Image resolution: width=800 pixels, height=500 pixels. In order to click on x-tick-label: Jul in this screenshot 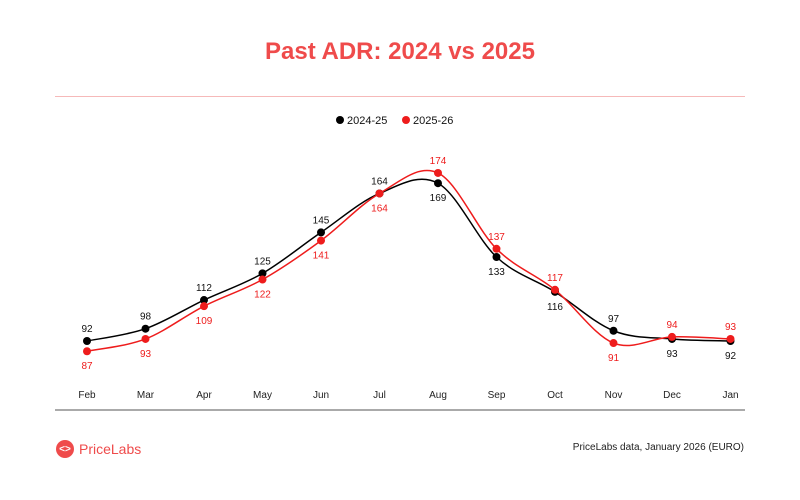, I will do `click(379, 395)`.